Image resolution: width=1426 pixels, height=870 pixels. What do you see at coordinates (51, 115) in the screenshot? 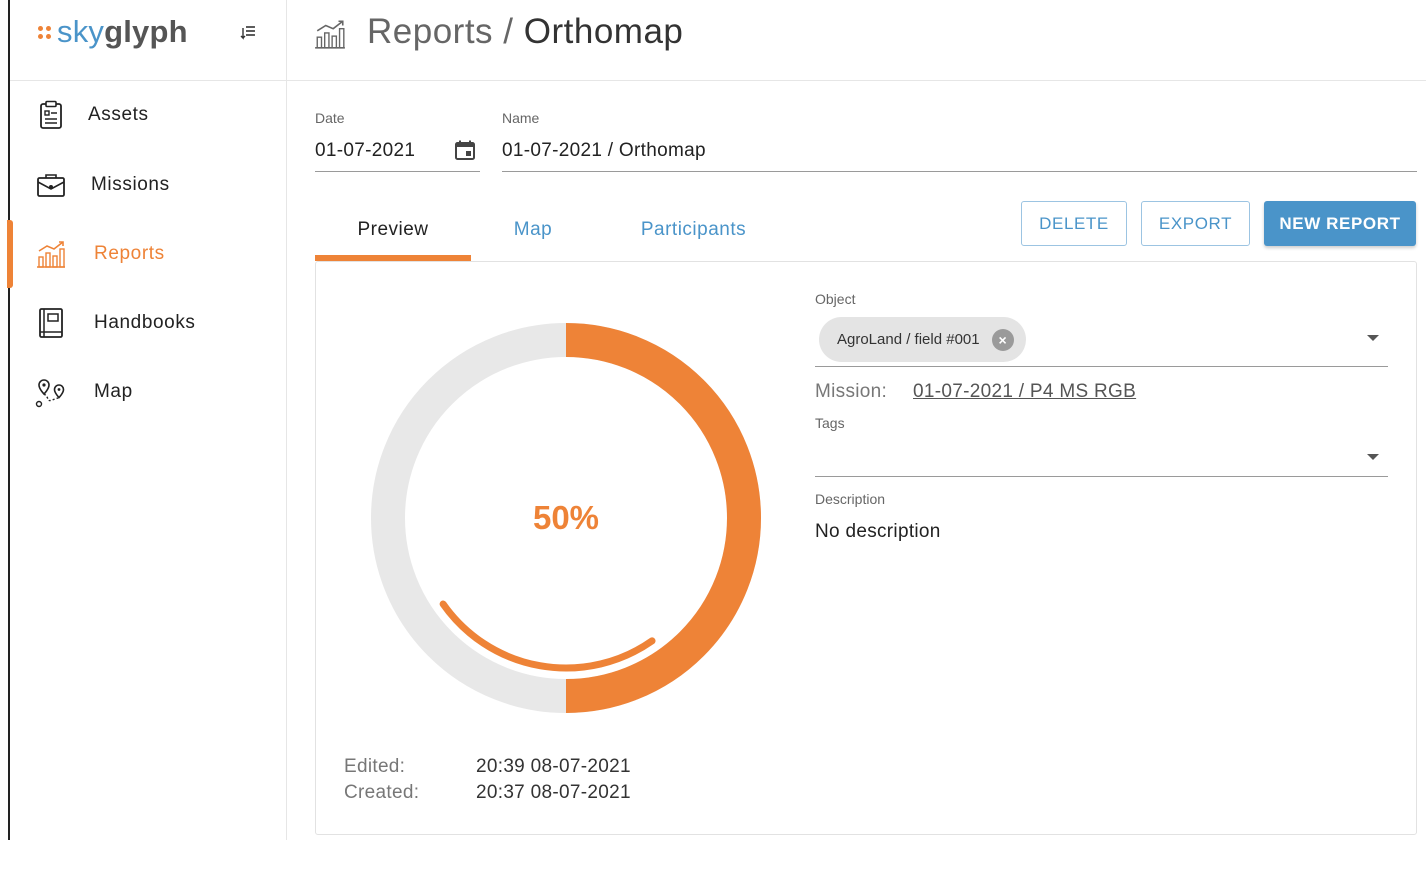
I see `clipboard-icon` at bounding box center [51, 115].